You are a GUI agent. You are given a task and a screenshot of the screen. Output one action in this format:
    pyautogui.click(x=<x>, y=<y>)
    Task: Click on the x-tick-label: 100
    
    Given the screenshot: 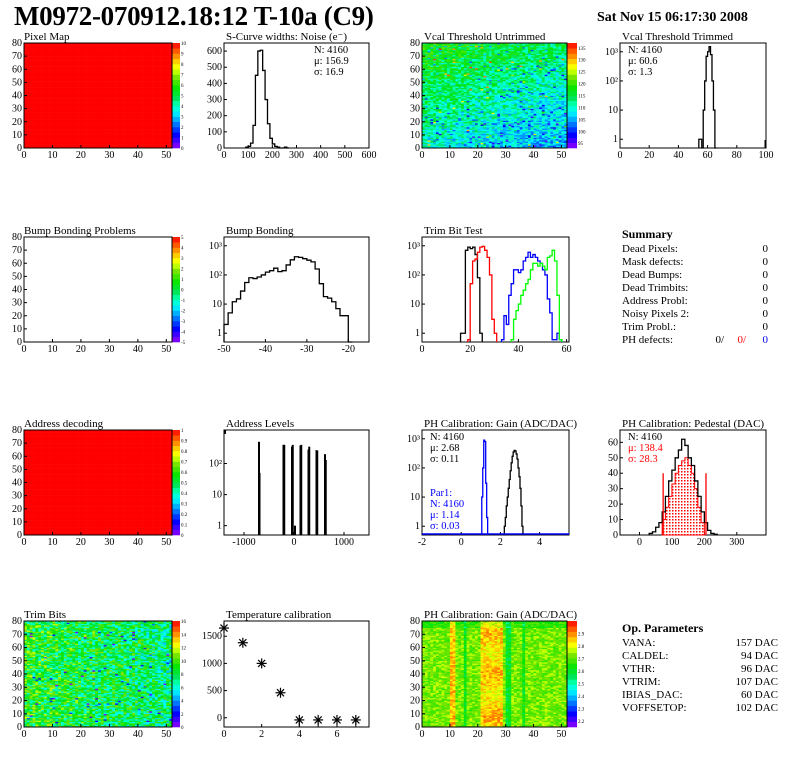 What is the action you would take?
    pyautogui.click(x=248, y=155)
    